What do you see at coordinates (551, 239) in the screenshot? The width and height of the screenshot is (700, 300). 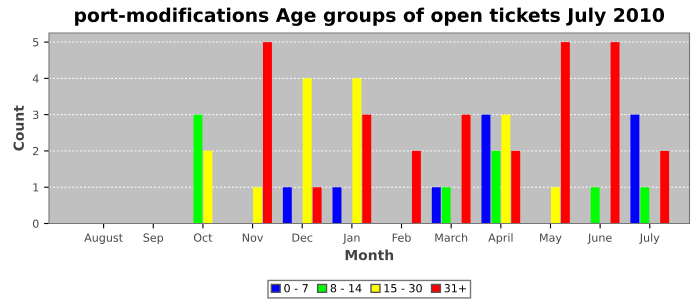 I see `x-tick-label: May` at bounding box center [551, 239].